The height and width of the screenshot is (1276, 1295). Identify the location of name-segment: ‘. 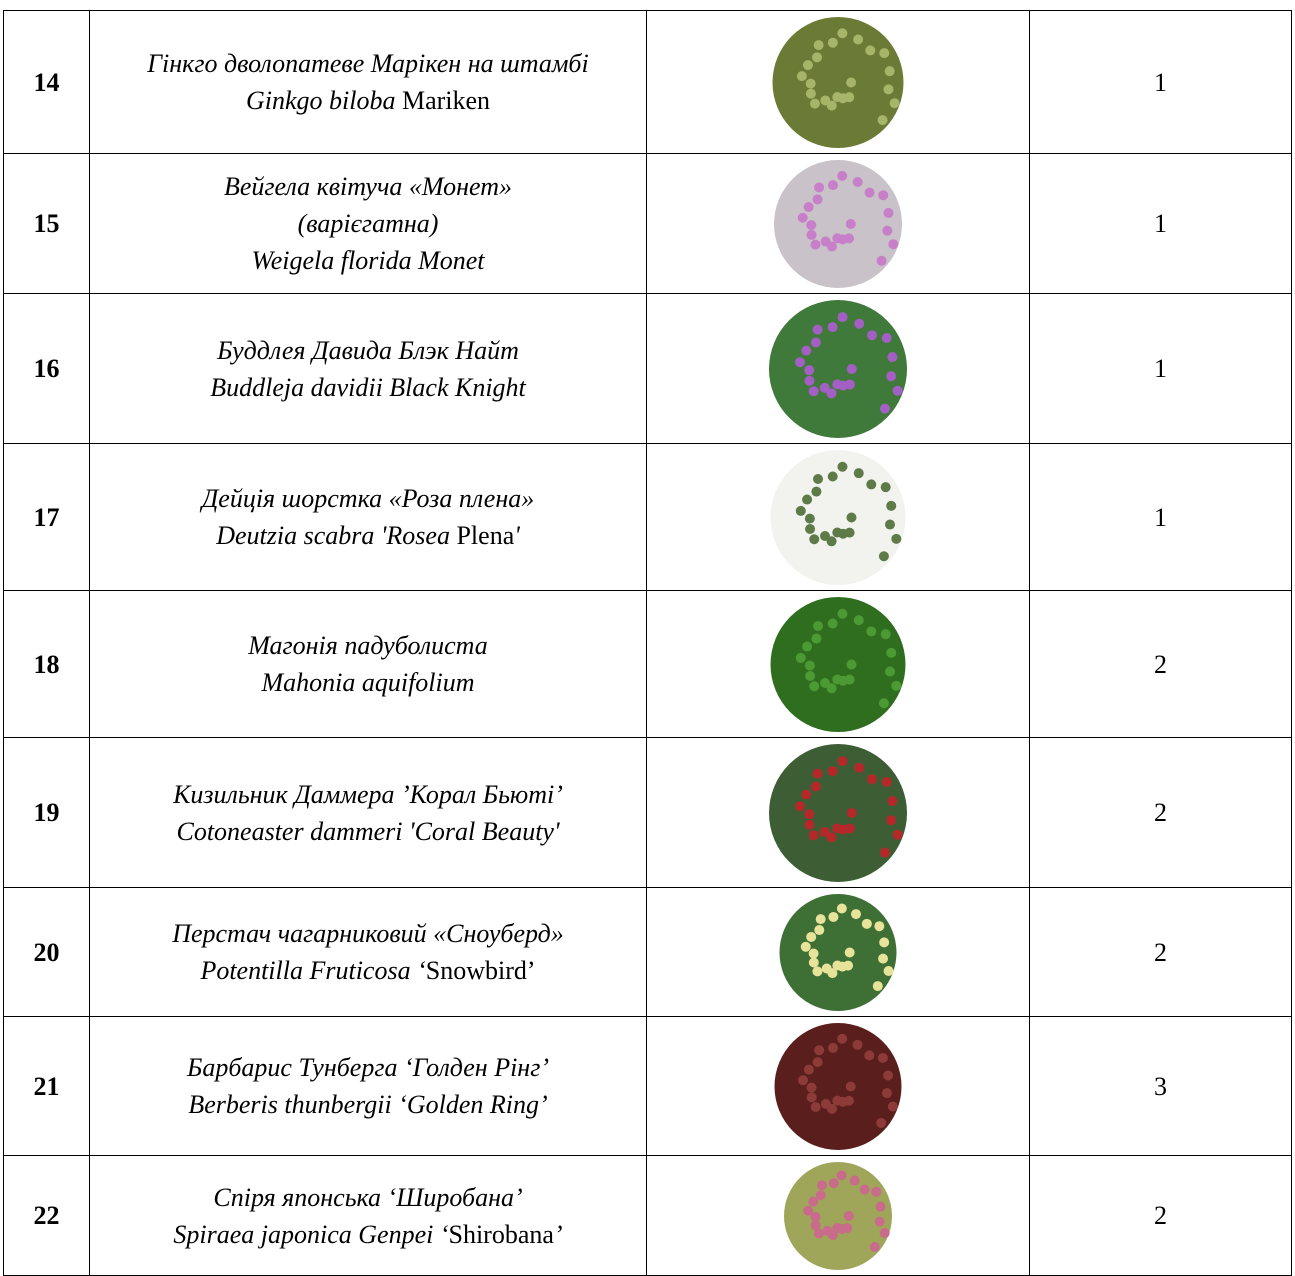
(418, 970).